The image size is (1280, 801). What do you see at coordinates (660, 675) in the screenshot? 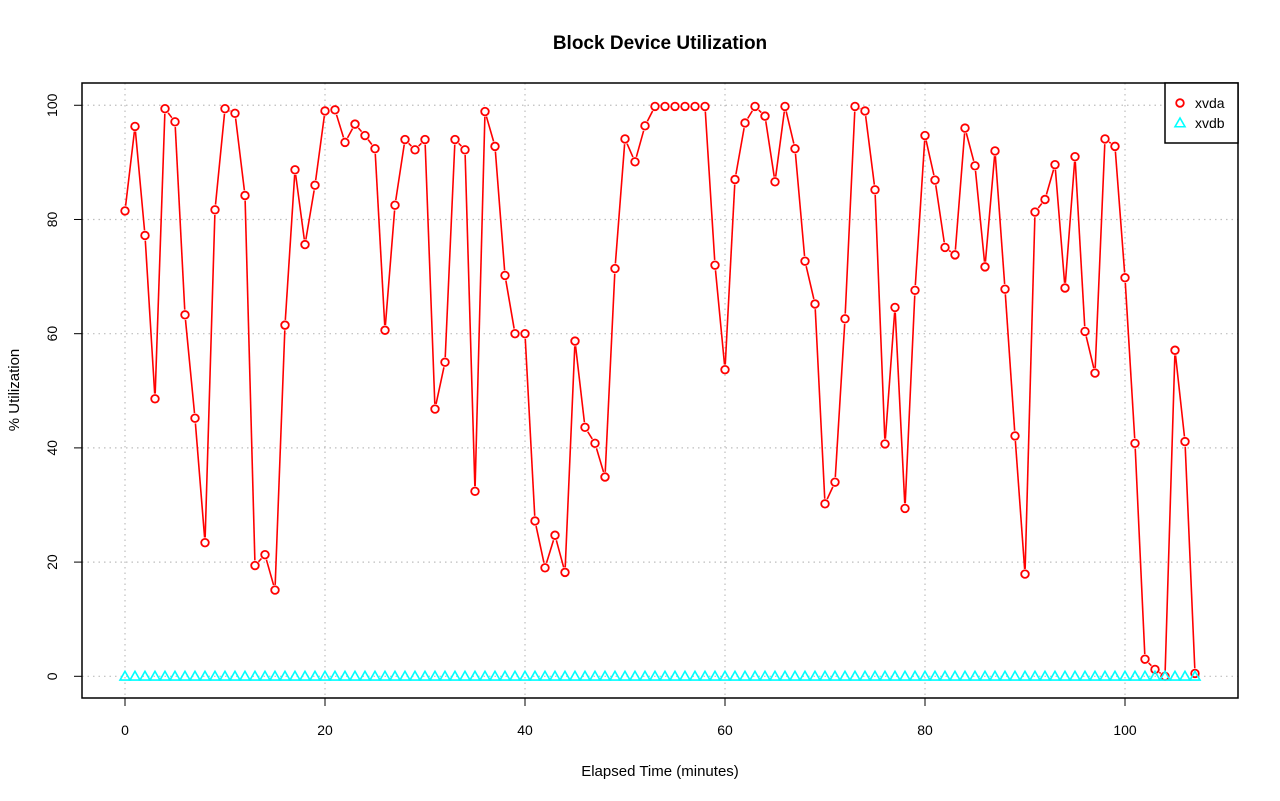
I see `series-xvdb` at bounding box center [660, 675].